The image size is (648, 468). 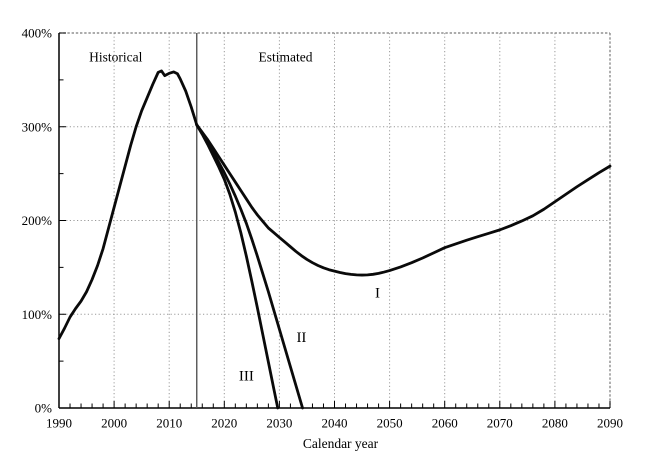 I want to click on estimated-region-label: Estimated, so click(x=285, y=56).